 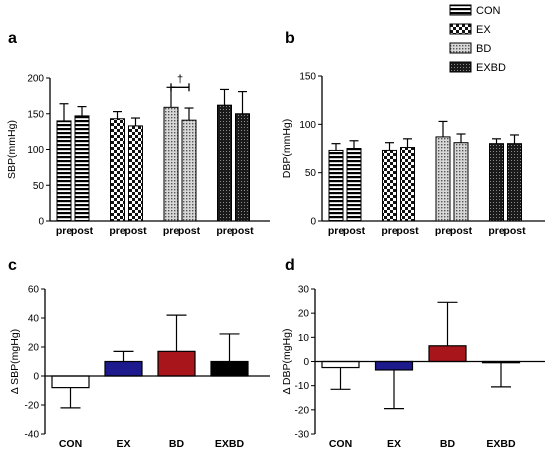 I want to click on y-axis-label: Δ DBP(mgHg), so click(x=287, y=362).